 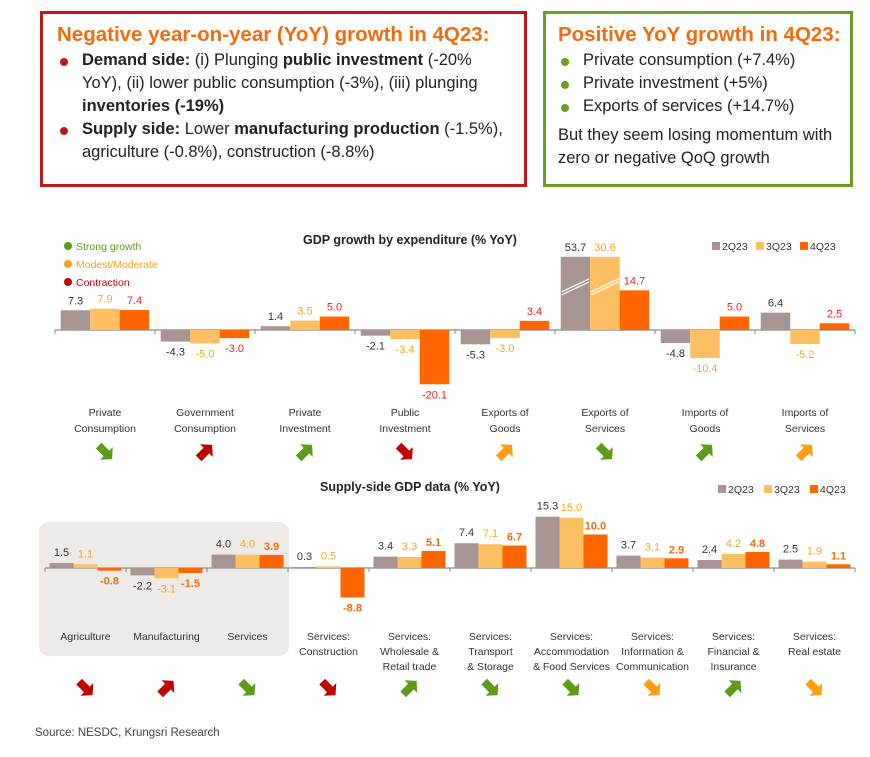 What do you see at coordinates (410, 667) in the screenshot?
I see `category-label: Retail trade` at bounding box center [410, 667].